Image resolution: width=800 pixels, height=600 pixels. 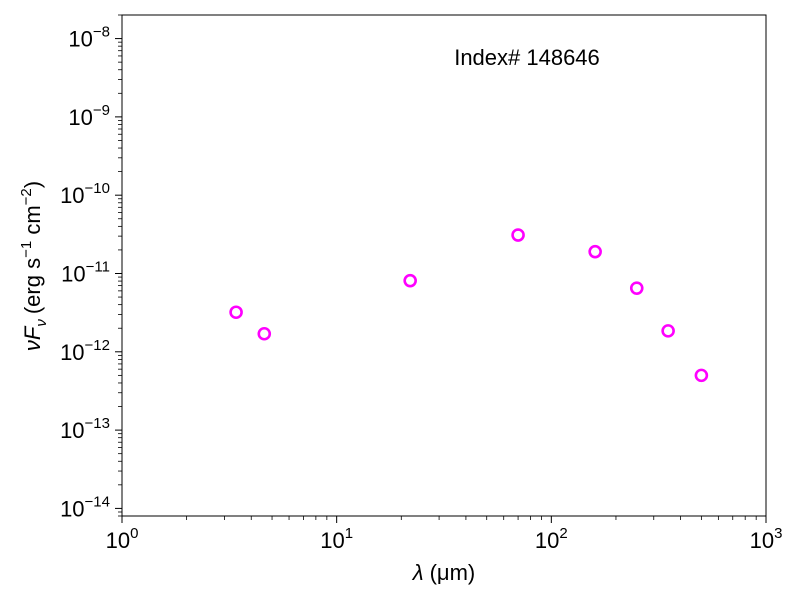 I want to click on y-tick-label: 10⁻¹⁰, so click(x=85, y=194).